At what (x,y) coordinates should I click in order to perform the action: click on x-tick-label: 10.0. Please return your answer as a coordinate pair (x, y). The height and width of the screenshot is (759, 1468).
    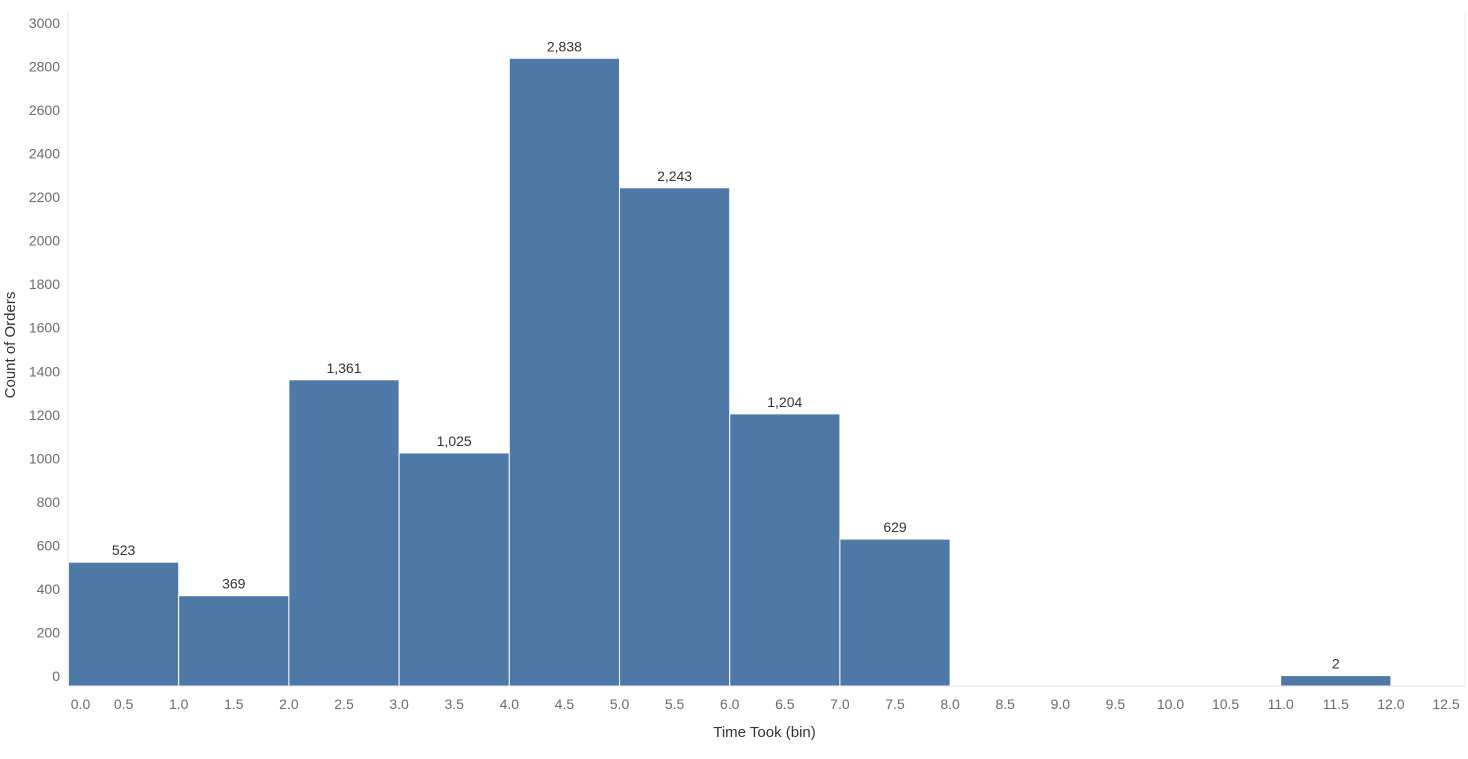
    Looking at the image, I should click on (1170, 704).